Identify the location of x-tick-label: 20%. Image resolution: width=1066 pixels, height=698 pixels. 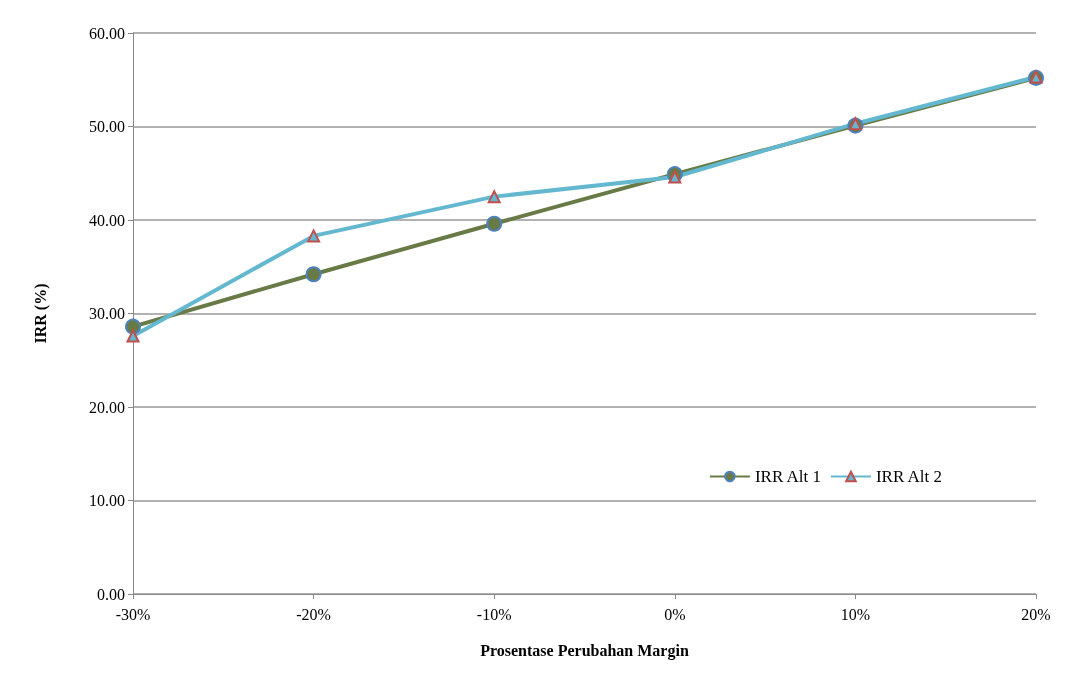
(1036, 614).